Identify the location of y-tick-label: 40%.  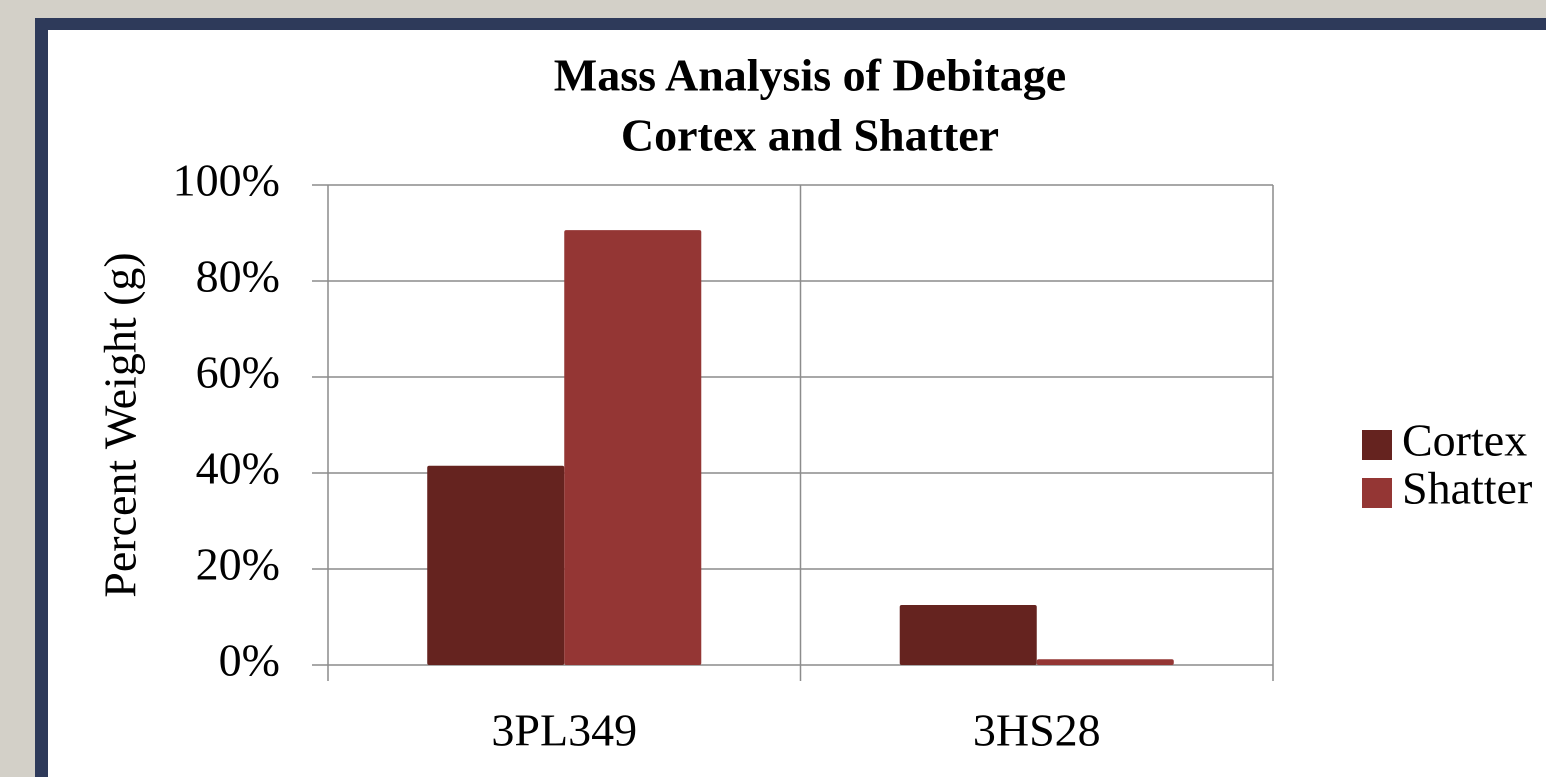
(238, 468).